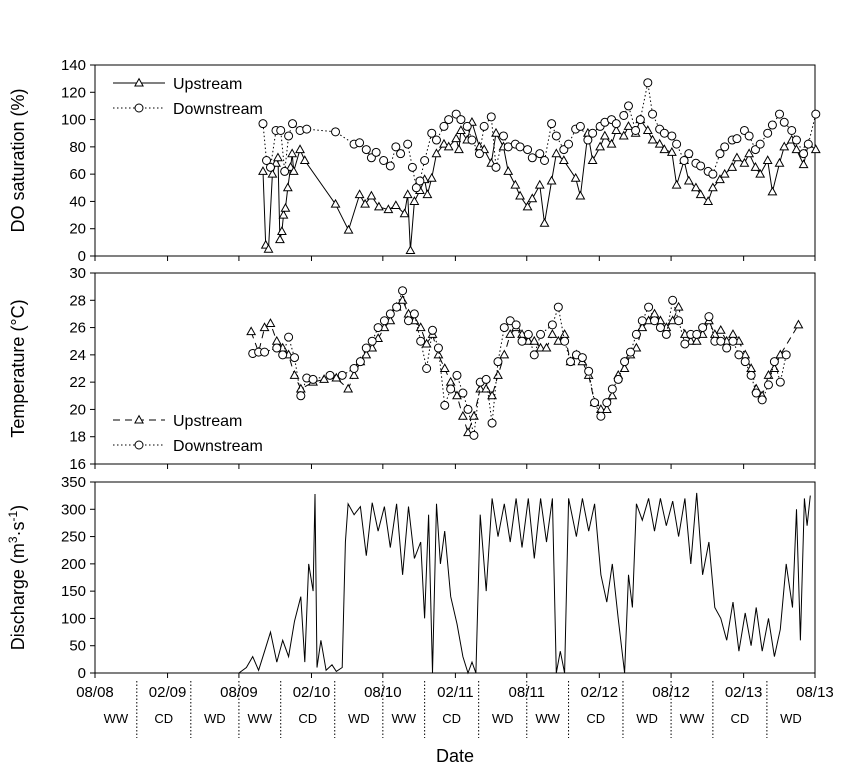 The image size is (850, 772). I want to click on do-y-tick-label: 100, so click(73, 120).